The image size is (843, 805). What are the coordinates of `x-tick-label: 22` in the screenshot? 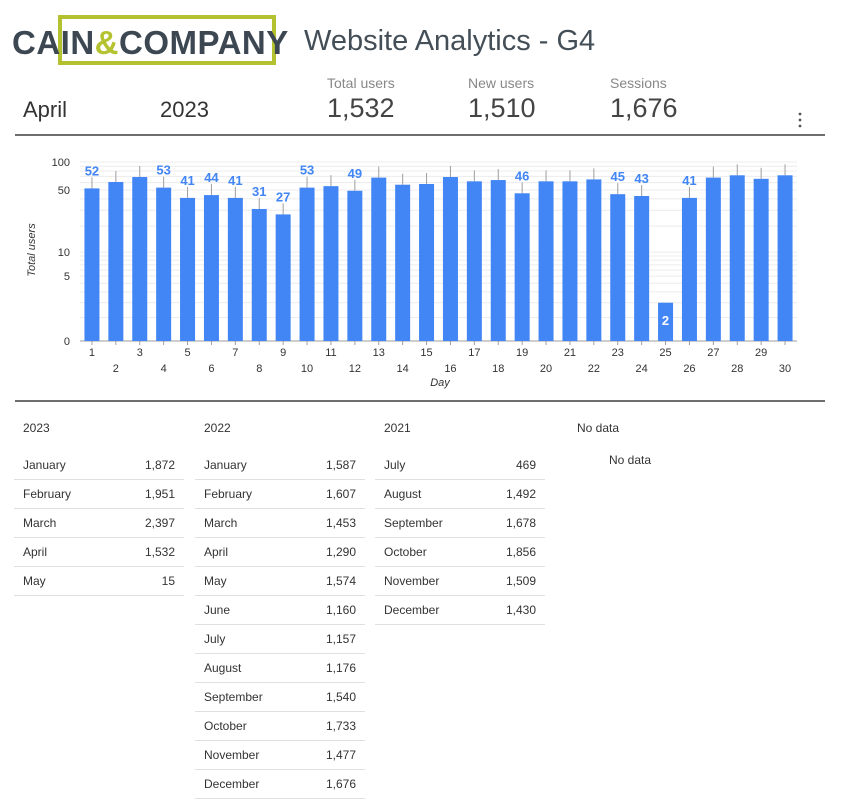 It's located at (594, 369).